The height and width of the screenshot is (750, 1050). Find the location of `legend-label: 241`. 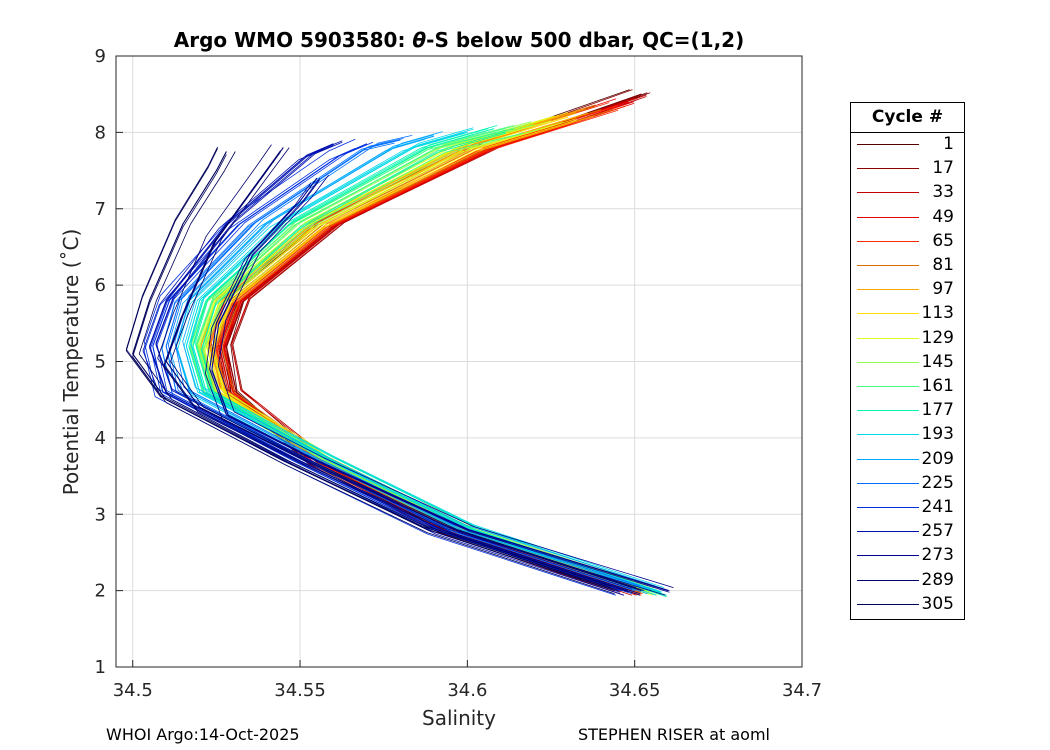

legend-label: 241 is located at coordinates (937, 507).